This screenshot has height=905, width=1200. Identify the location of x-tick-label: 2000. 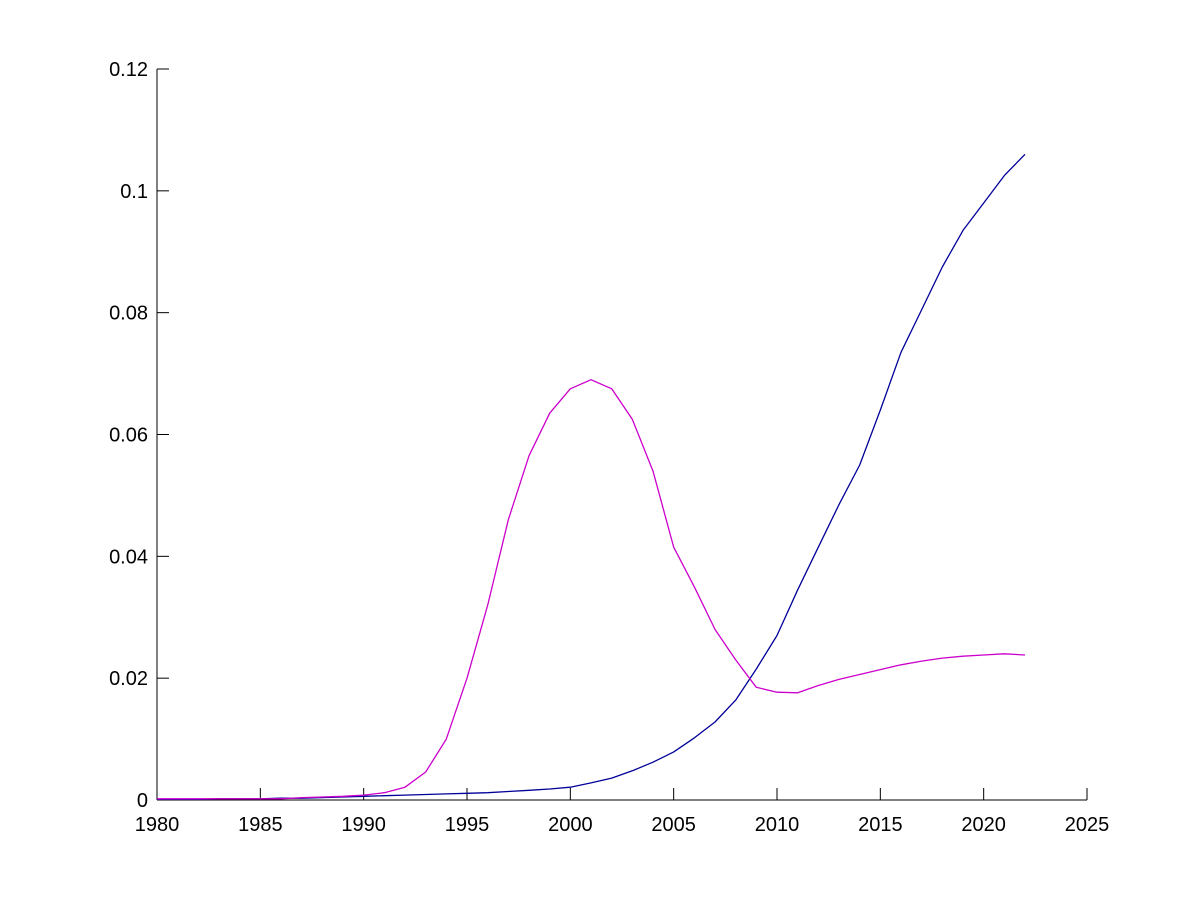
(570, 825).